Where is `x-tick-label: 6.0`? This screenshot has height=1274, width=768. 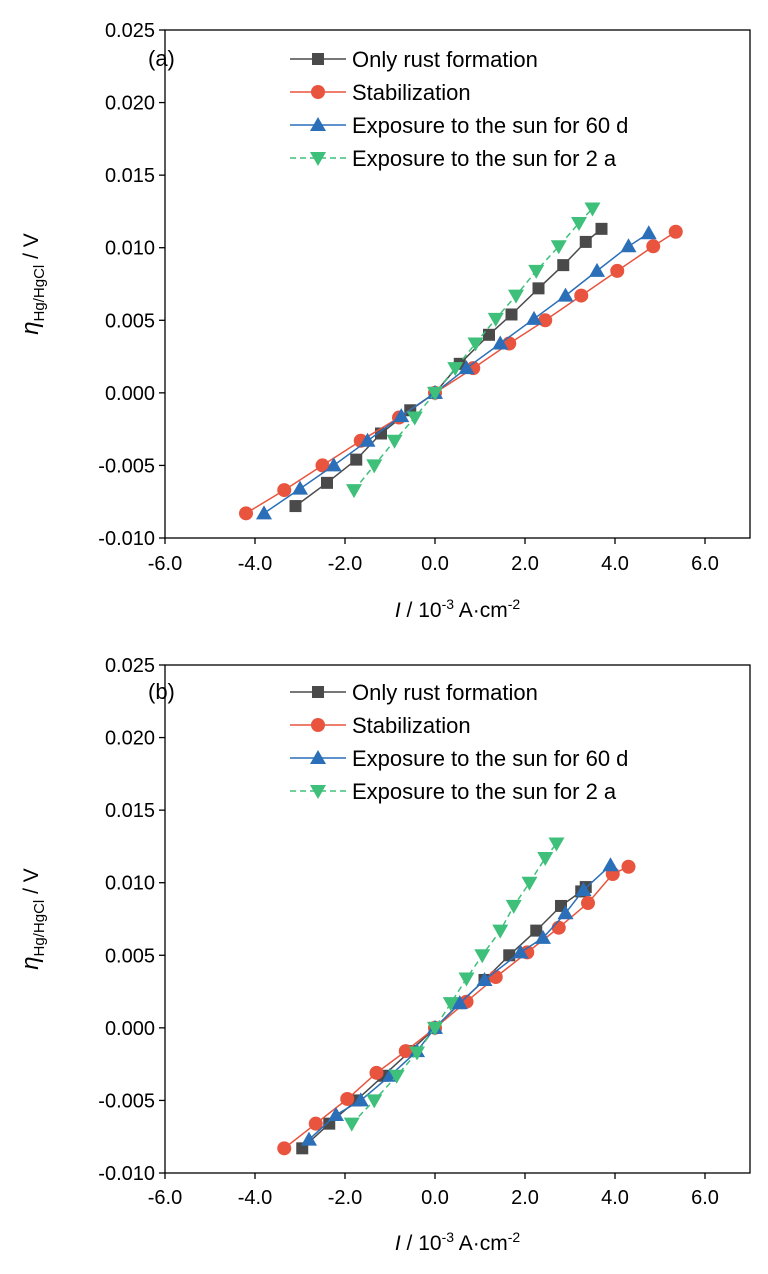 x-tick-label: 6.0 is located at coordinates (705, 564).